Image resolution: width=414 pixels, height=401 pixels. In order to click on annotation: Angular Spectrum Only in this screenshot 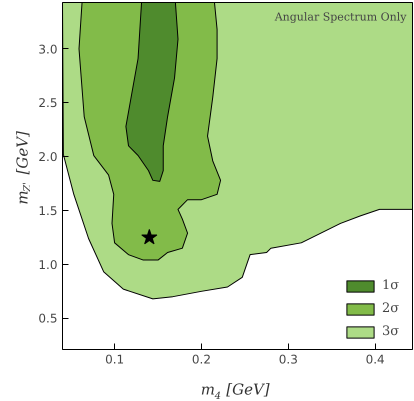, I will do `click(341, 17)`.